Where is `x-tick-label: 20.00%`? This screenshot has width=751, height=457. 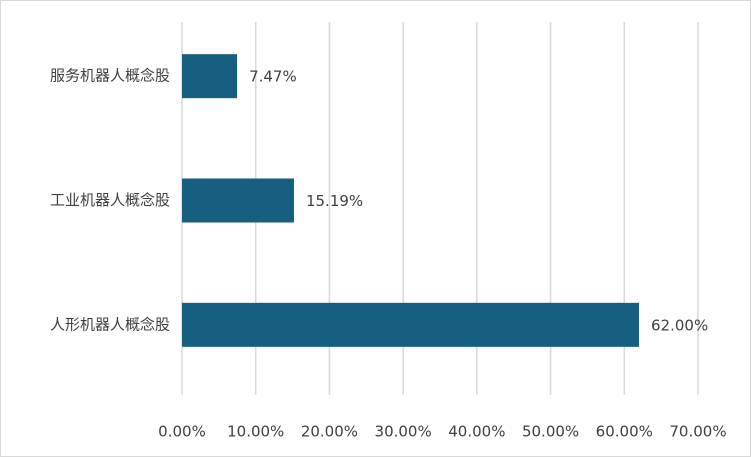 x-tick-label: 20.00% is located at coordinates (329, 432).